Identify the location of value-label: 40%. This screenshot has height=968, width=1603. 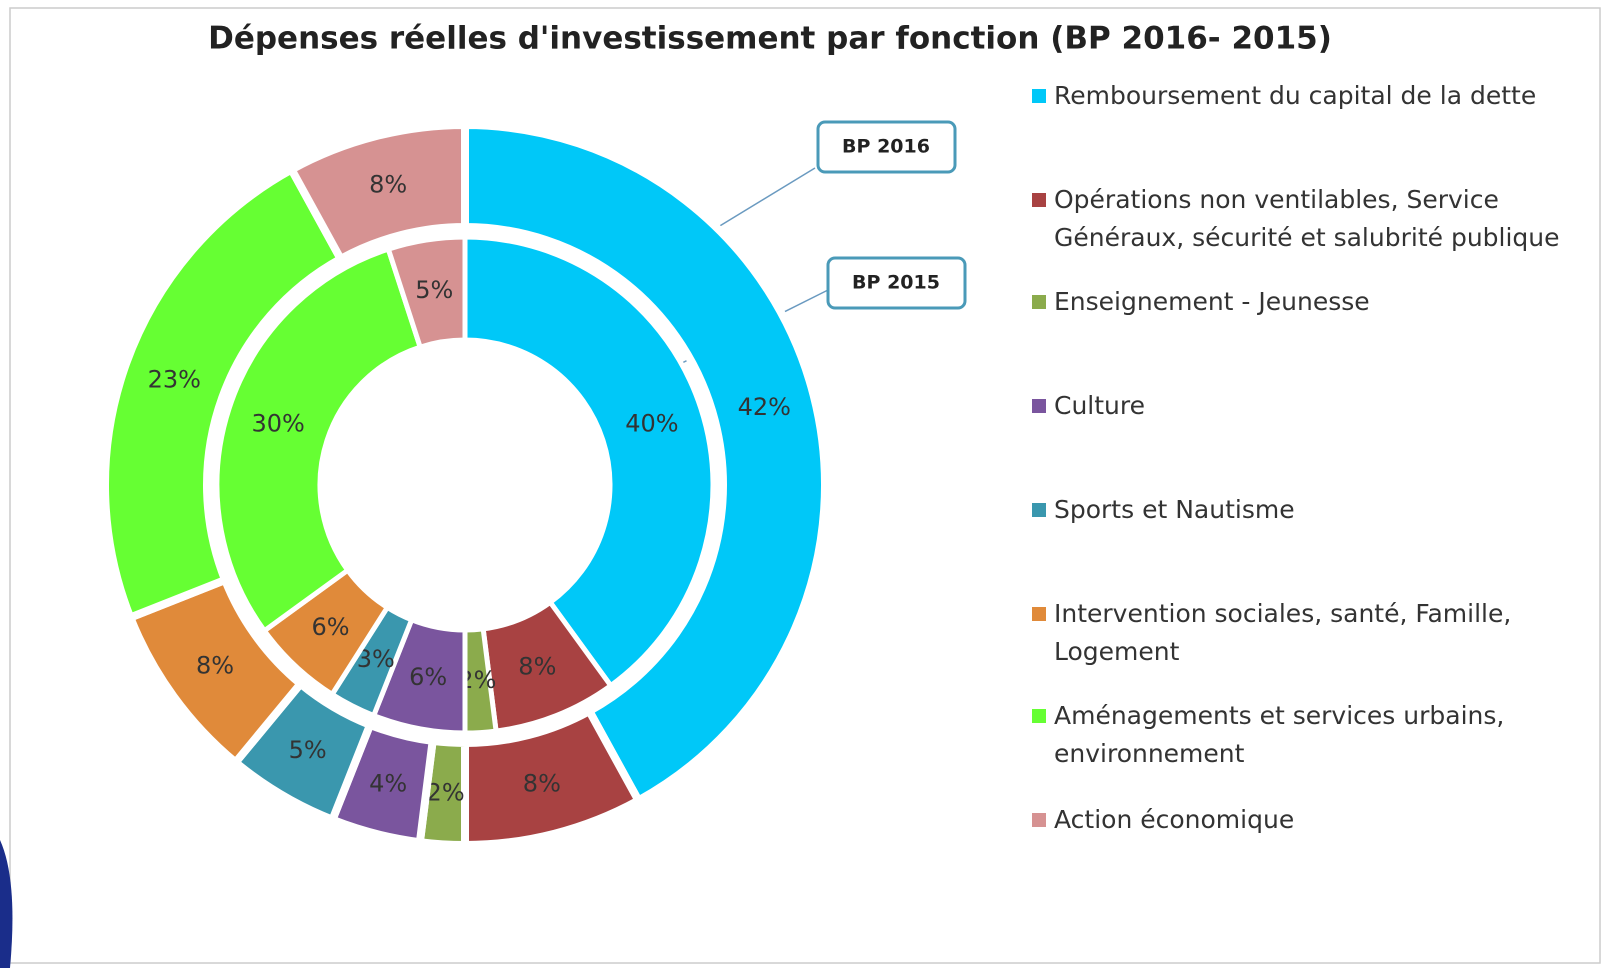
(651, 423).